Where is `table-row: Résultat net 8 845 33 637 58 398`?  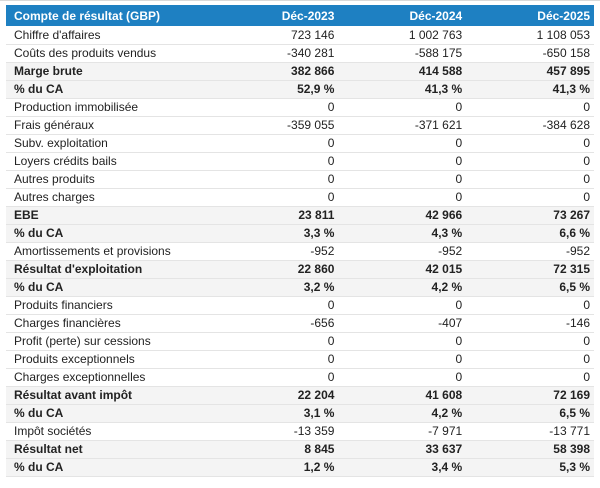 table-row: Résultat net 8 845 33 637 58 398 is located at coordinates (300, 449).